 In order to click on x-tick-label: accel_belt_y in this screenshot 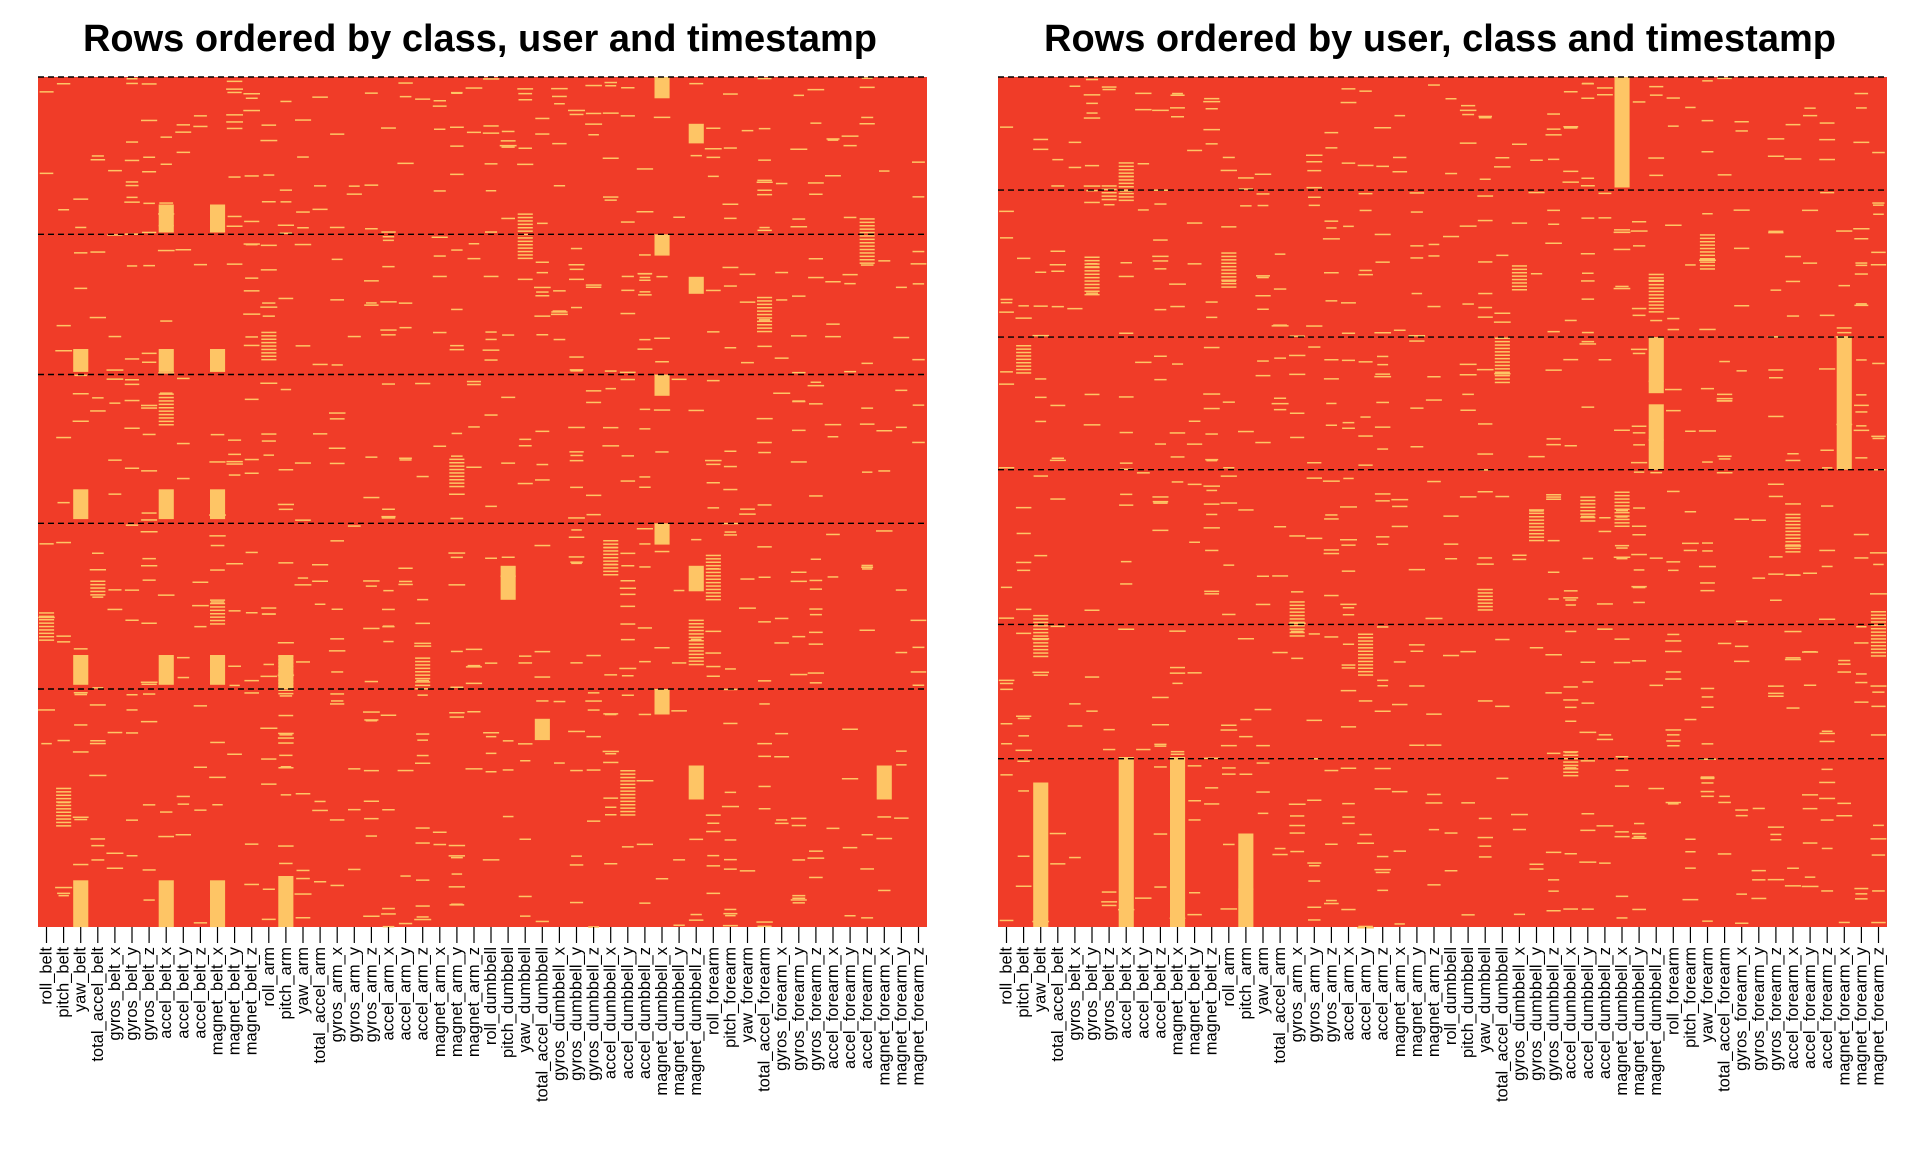, I will do `click(1143, 992)`.